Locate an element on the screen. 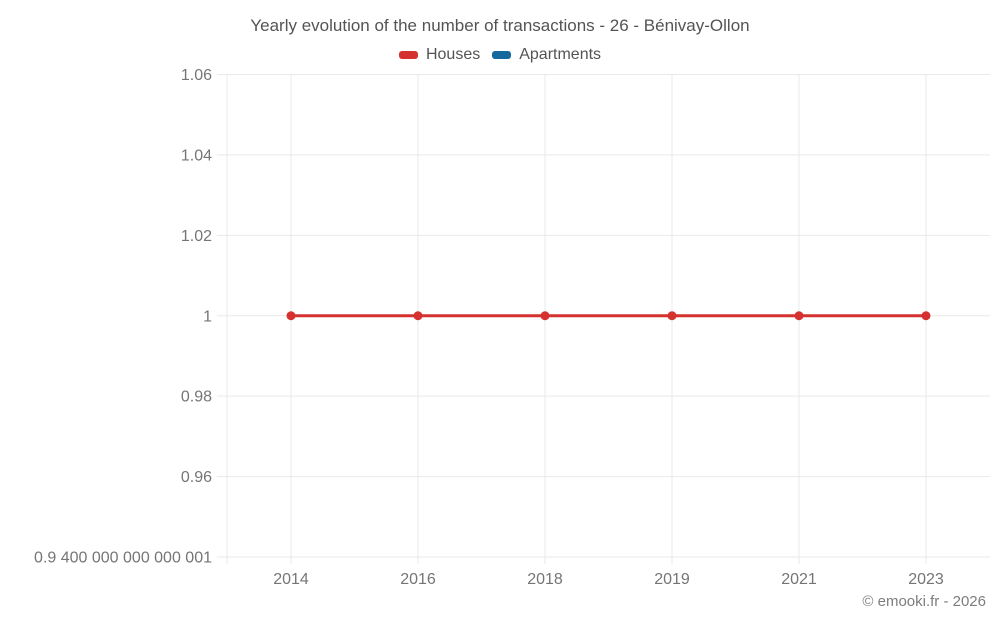 The image size is (1000, 625). apartments-legend-swatch is located at coordinates (502, 55).